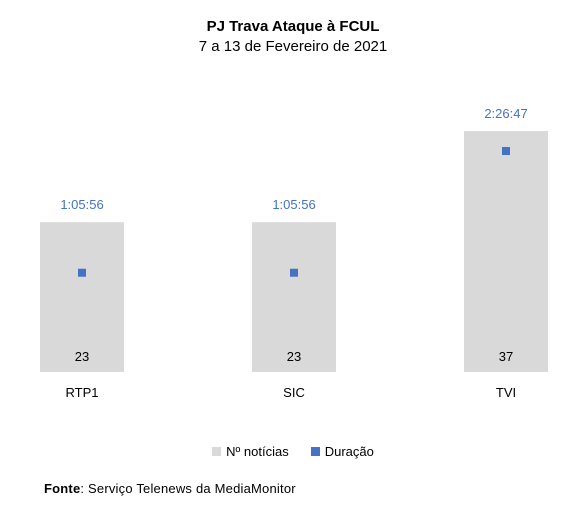 The image size is (586, 514). I want to click on legend-label-noticias: Nº notícias, so click(257, 451).